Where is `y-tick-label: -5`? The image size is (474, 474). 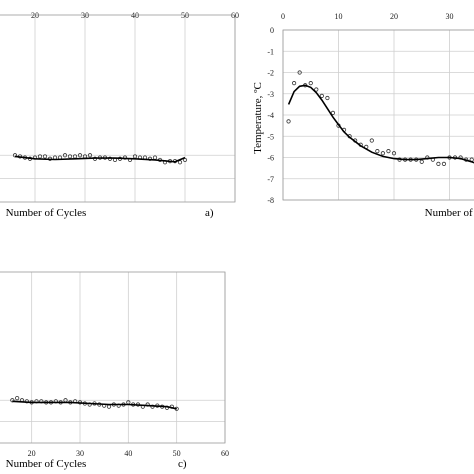
y-tick-label: -5 is located at coordinates (270, 136).